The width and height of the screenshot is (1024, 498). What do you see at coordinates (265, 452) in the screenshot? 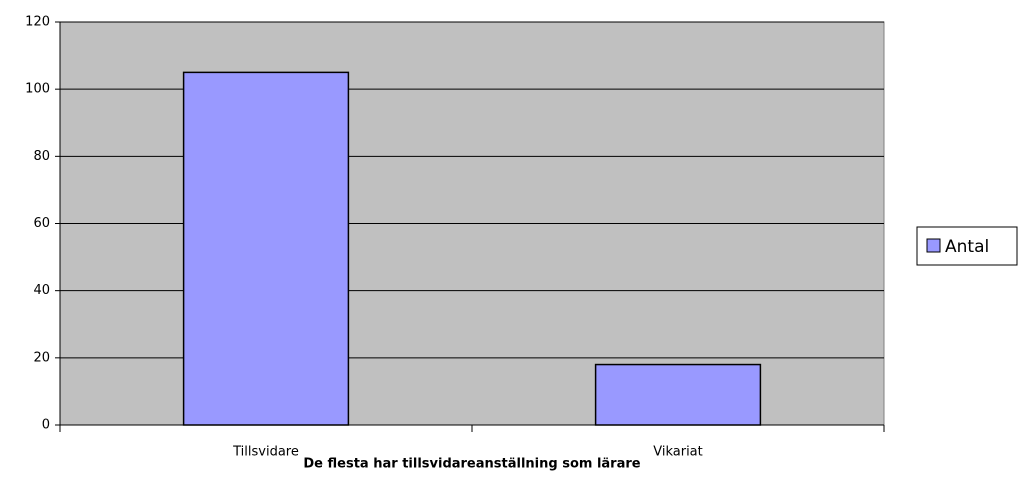
I see `x-tick-label: Tillsvidare` at bounding box center [265, 452].